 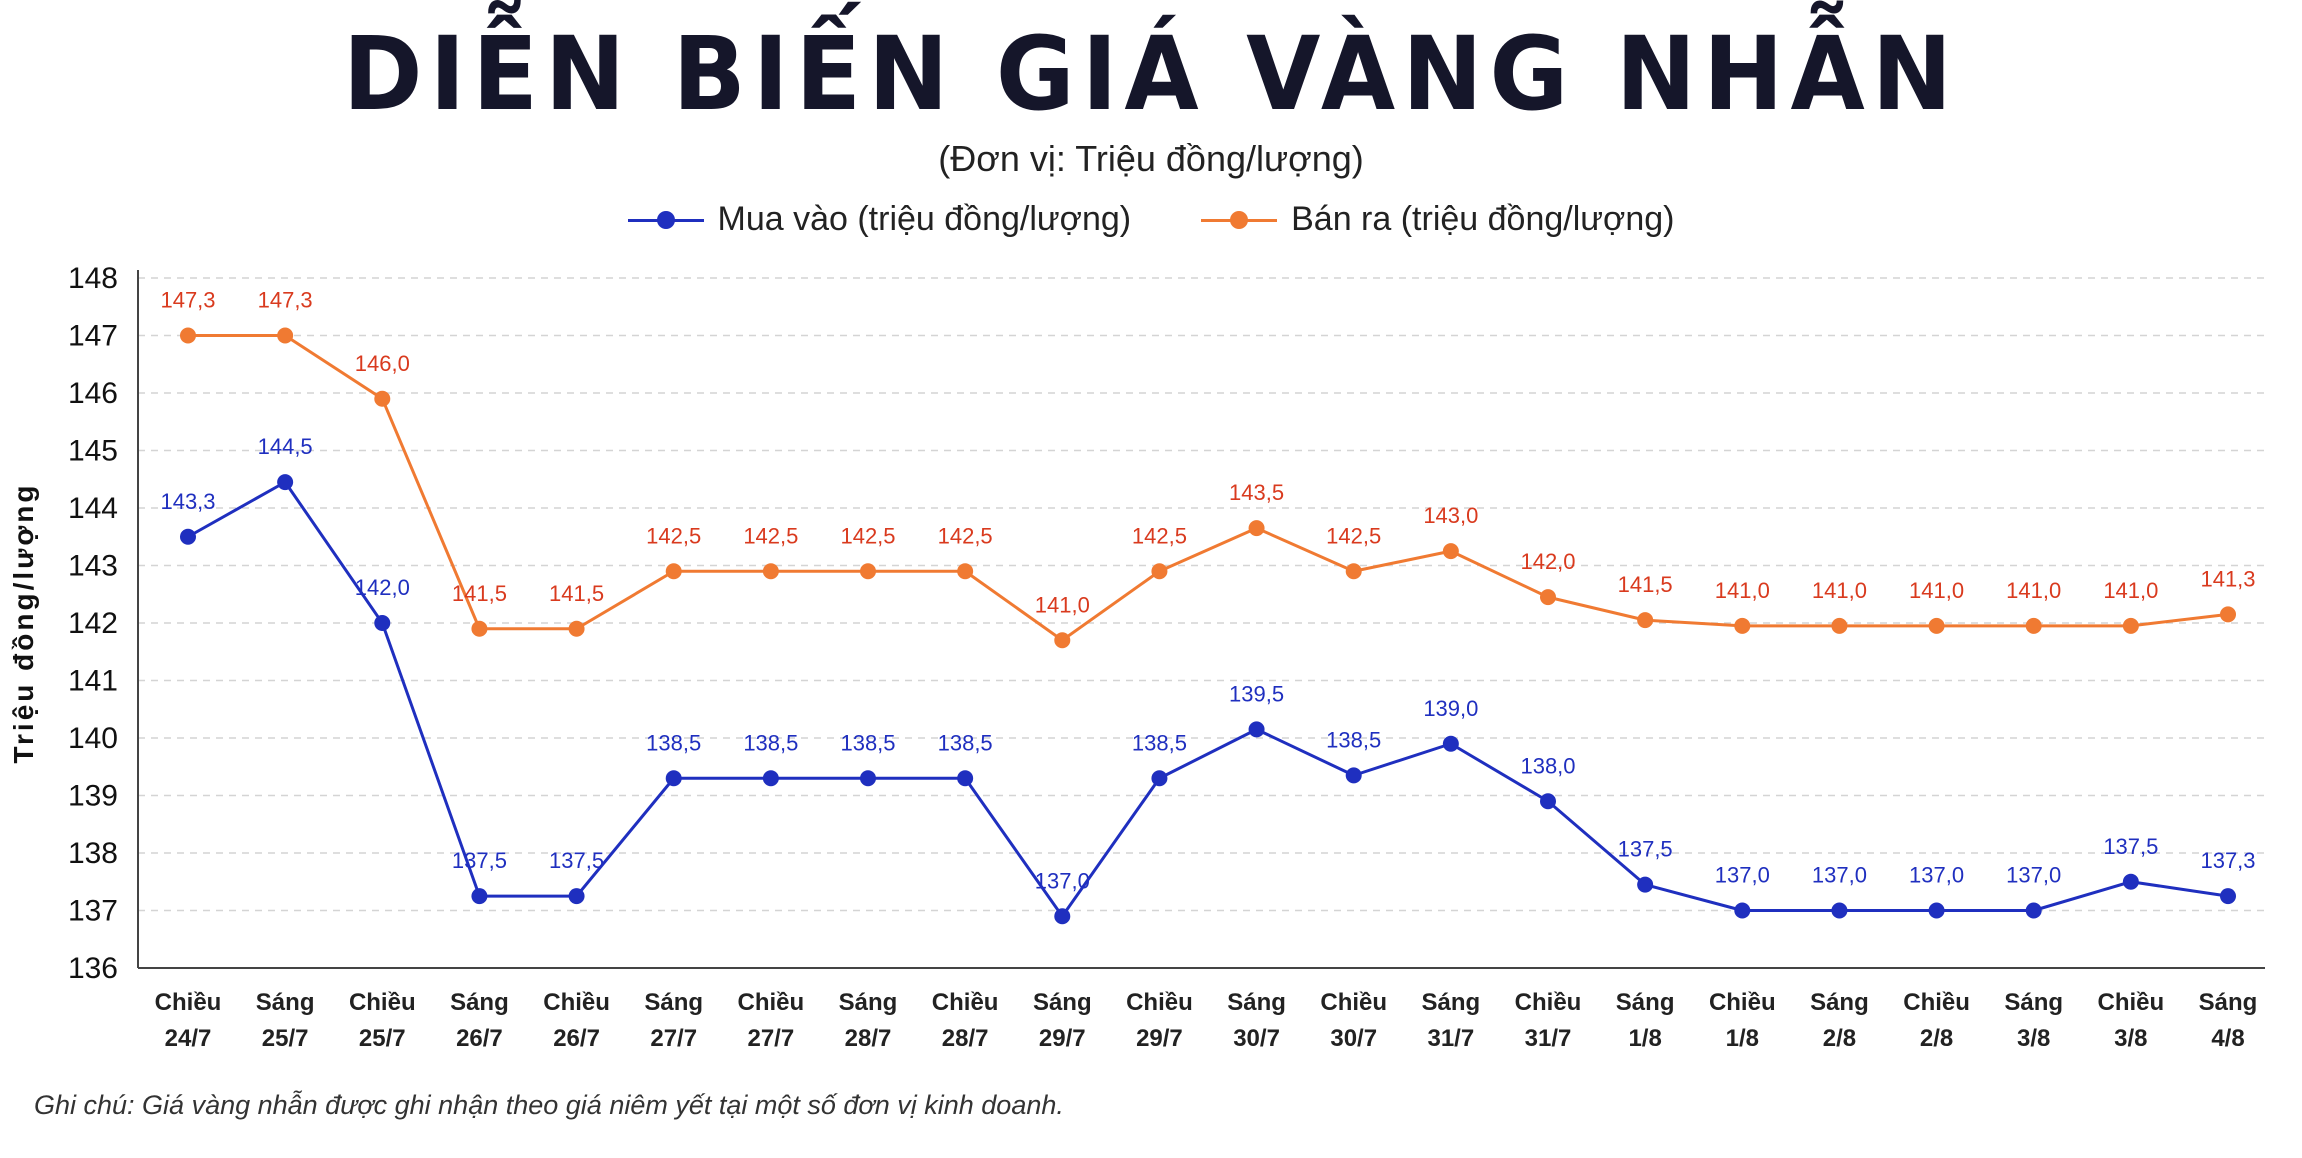 What do you see at coordinates (673, 1038) in the screenshot?
I see `x-tick-label: 27/7` at bounding box center [673, 1038].